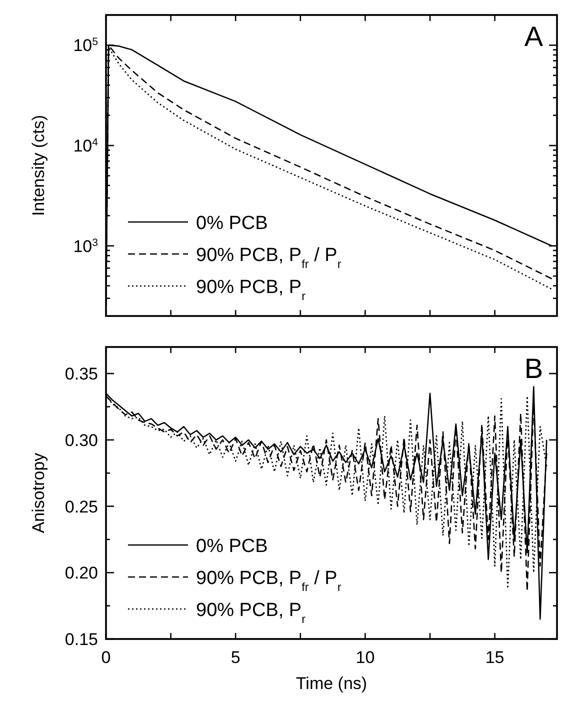 The height and width of the screenshot is (703, 564). Describe the element at coordinates (365, 657) in the screenshot. I see `x-tick-label: 10` at that location.